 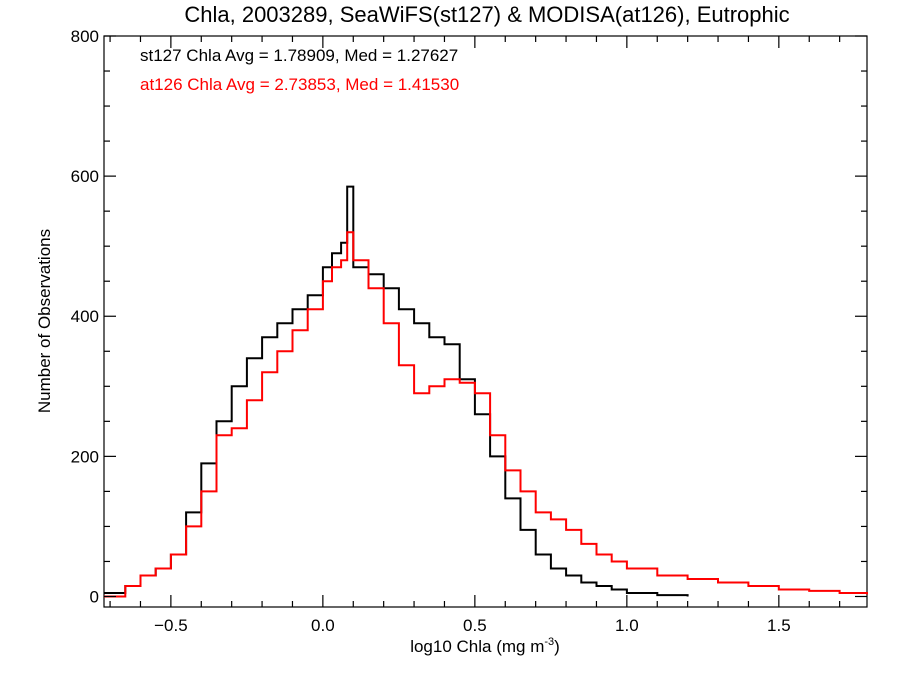 I want to click on y-tick-label: 200, so click(x=85, y=456).